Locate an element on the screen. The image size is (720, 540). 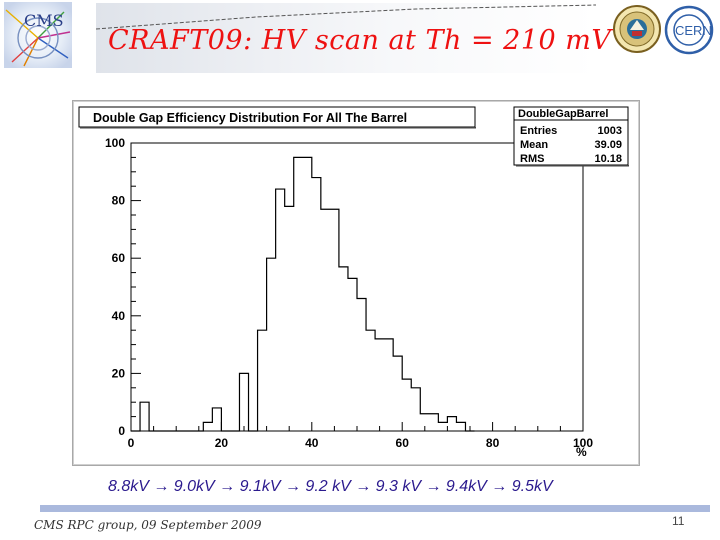
y-axis-tick-labels: 0 20 40 60 80 100 is located at coordinates (115, 287).